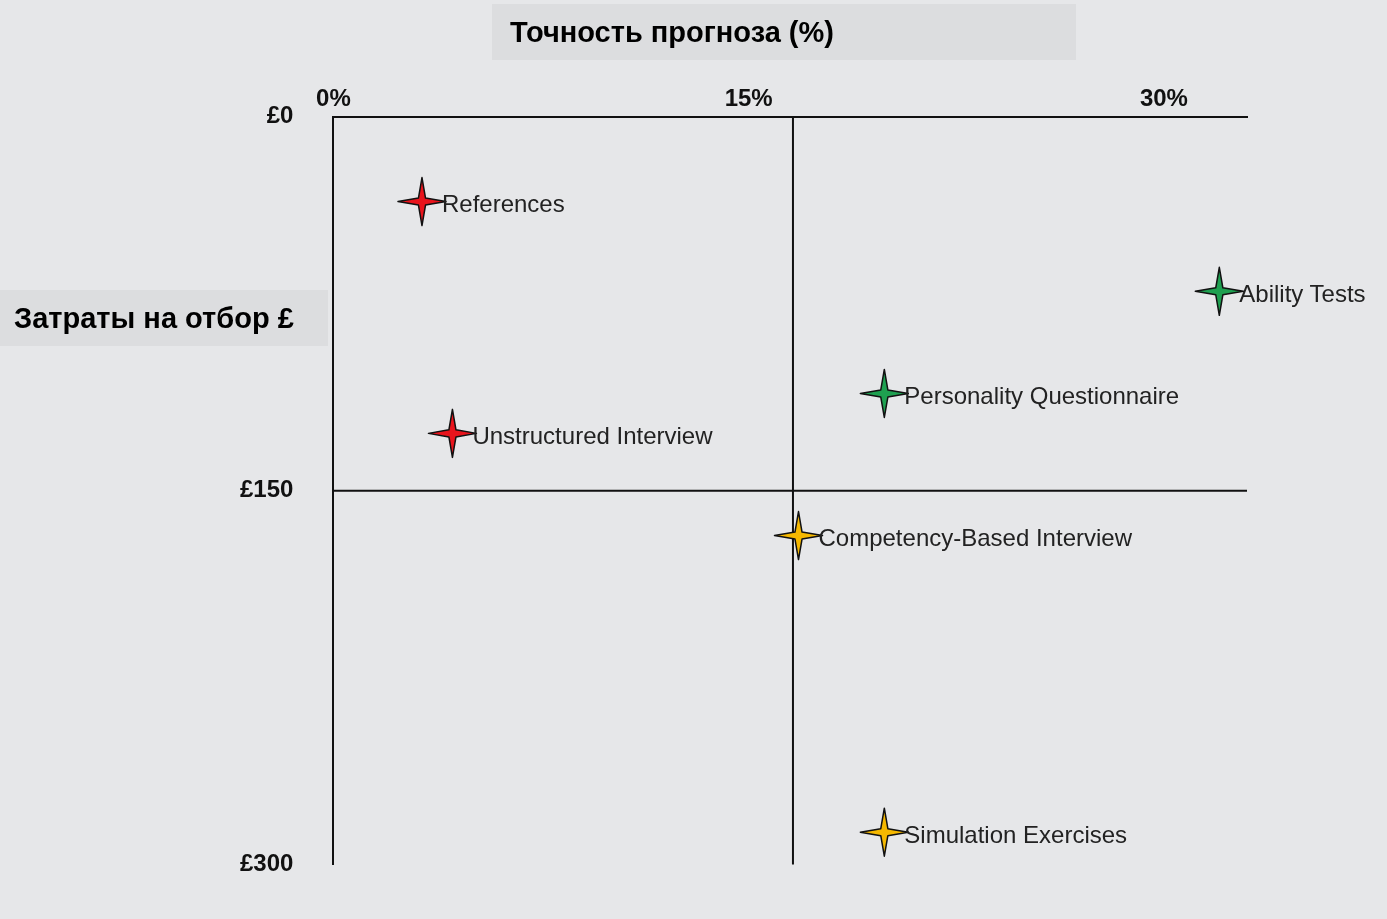 This screenshot has width=1387, height=919. What do you see at coordinates (267, 489) in the screenshot?
I see `y-tick-label: £150` at bounding box center [267, 489].